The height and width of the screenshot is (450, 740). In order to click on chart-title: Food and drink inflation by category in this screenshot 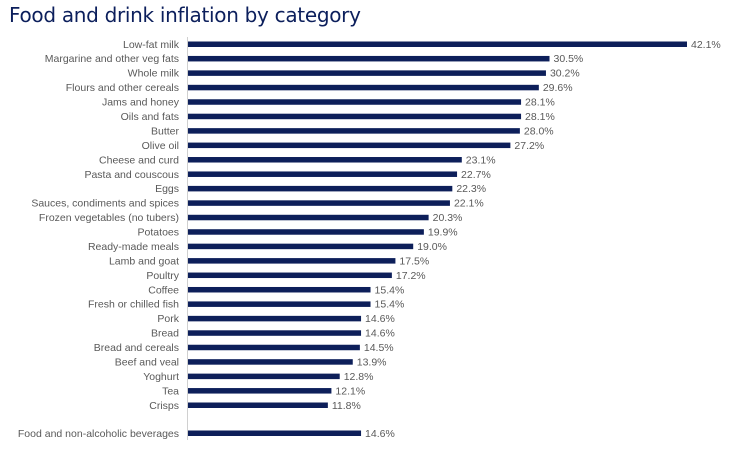, I will do `click(185, 15)`.